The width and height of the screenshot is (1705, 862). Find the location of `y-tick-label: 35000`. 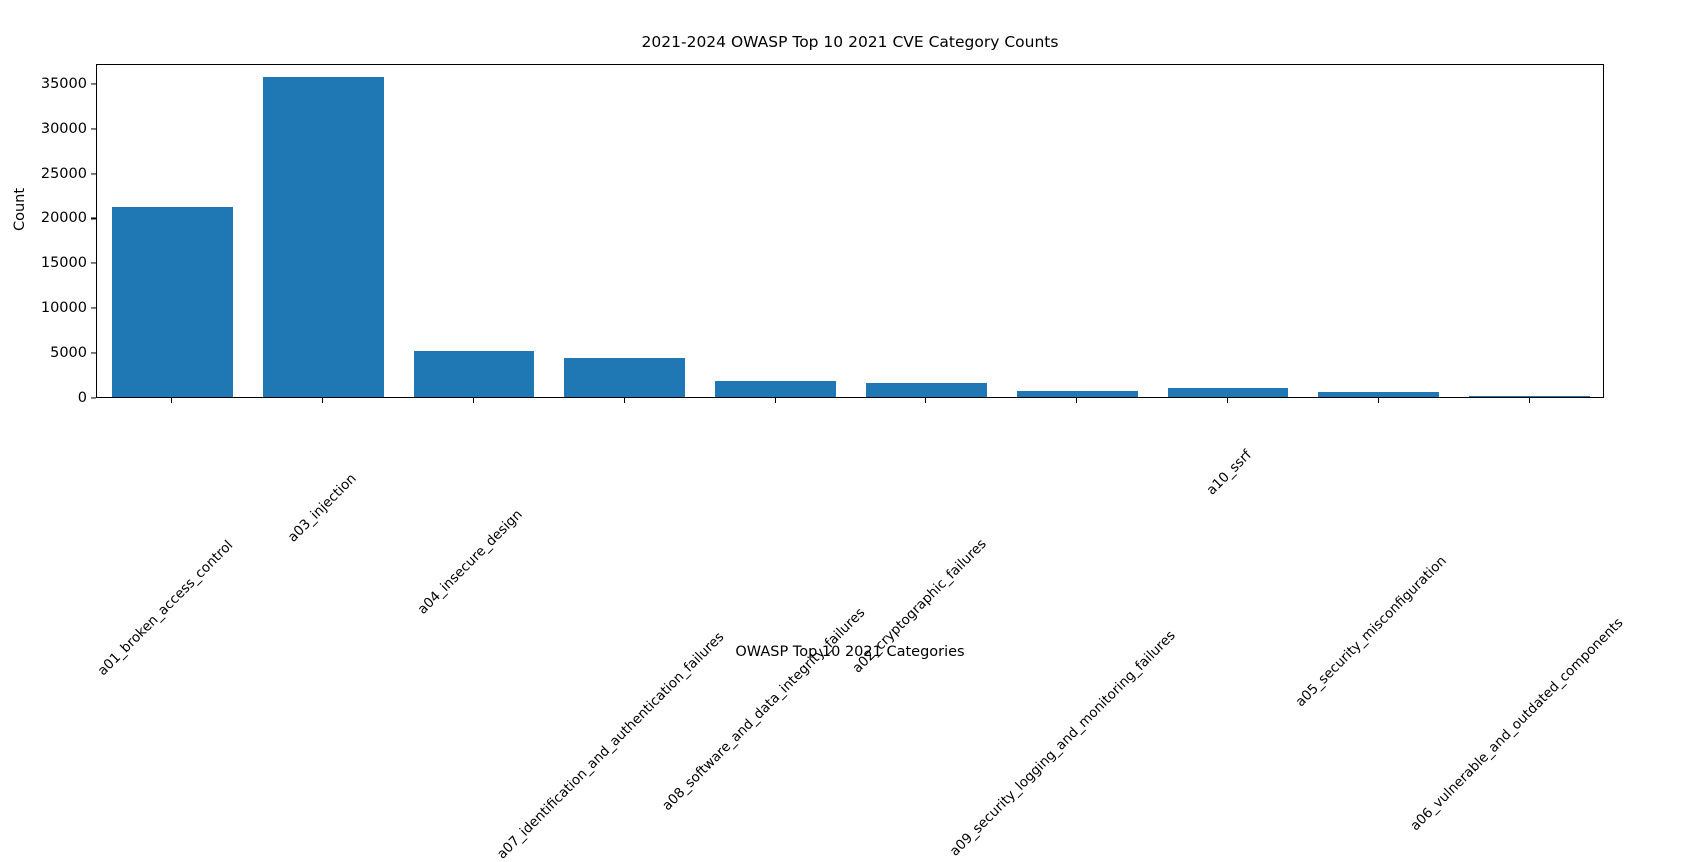

y-tick-label: 35000 is located at coordinates (63, 83).